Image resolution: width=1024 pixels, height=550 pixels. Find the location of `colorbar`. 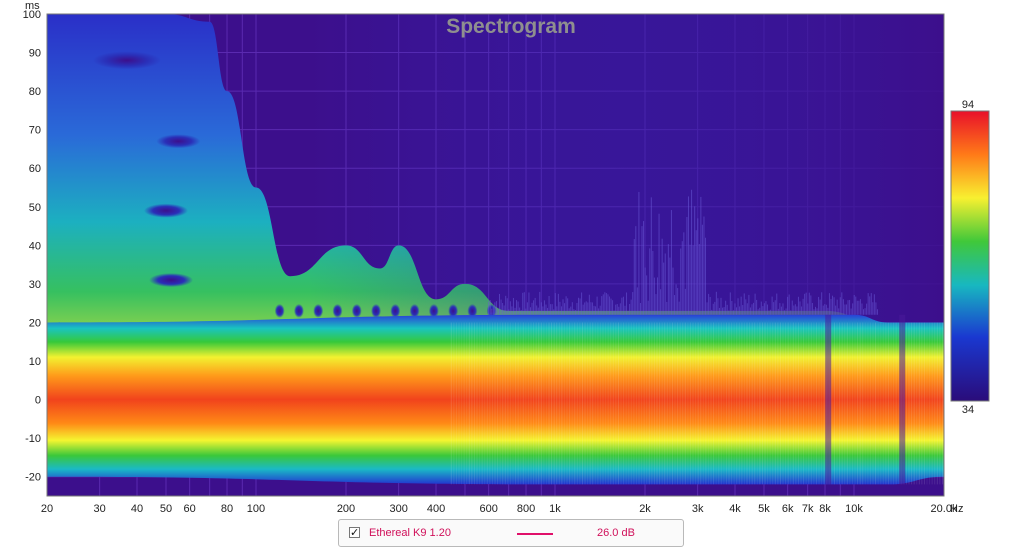

colorbar is located at coordinates (970, 256).